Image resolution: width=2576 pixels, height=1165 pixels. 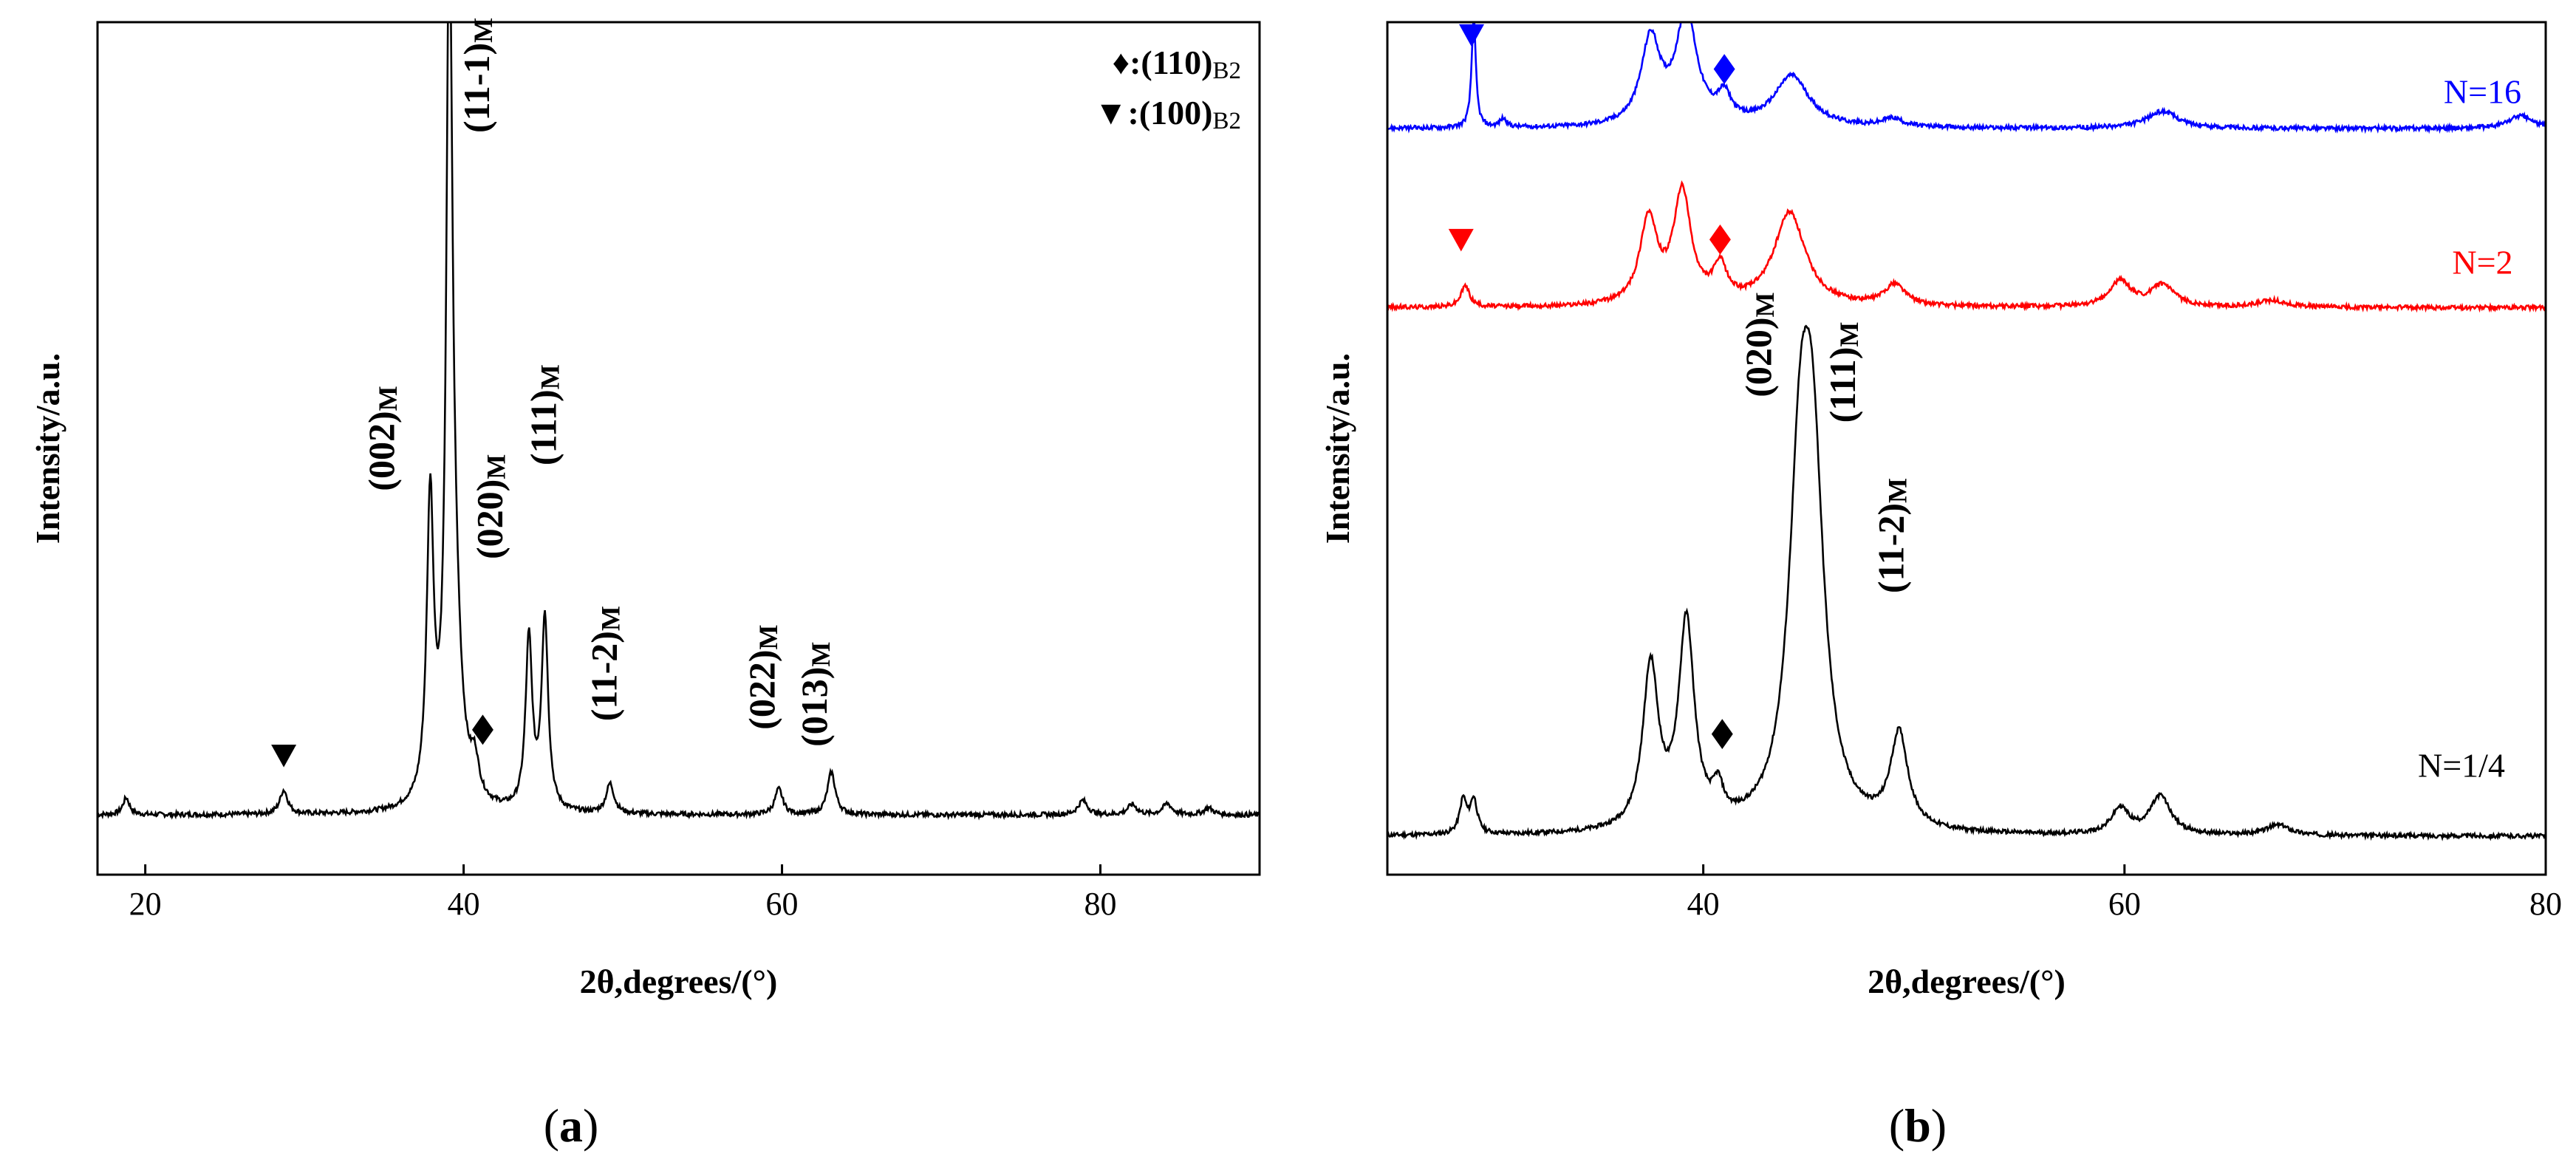 I want to click on series-line-N=2, so click(x=1966, y=246).